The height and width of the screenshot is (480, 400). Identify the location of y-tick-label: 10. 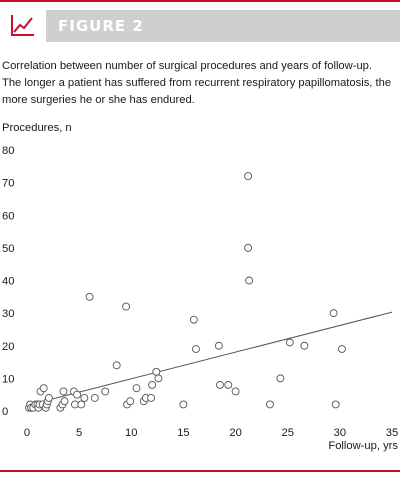
(8, 379).